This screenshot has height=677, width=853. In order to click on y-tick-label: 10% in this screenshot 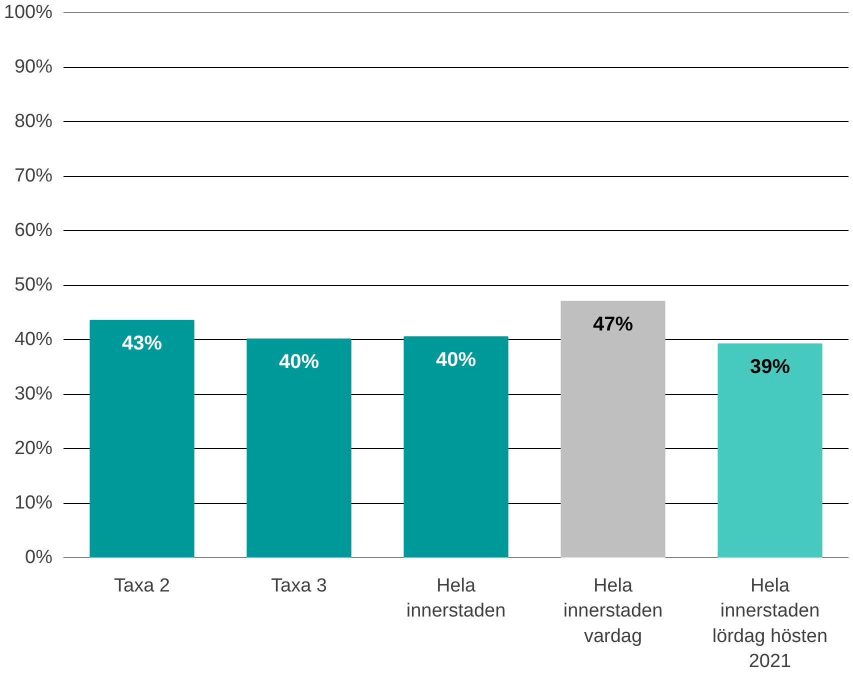, I will do `click(33, 503)`.